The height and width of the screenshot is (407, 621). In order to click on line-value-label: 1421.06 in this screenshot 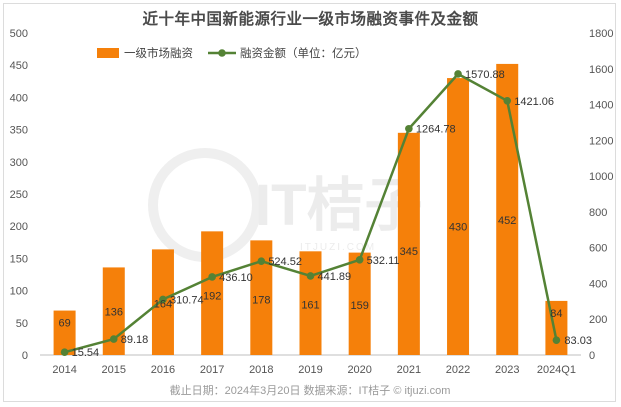, I will do `click(534, 102)`.